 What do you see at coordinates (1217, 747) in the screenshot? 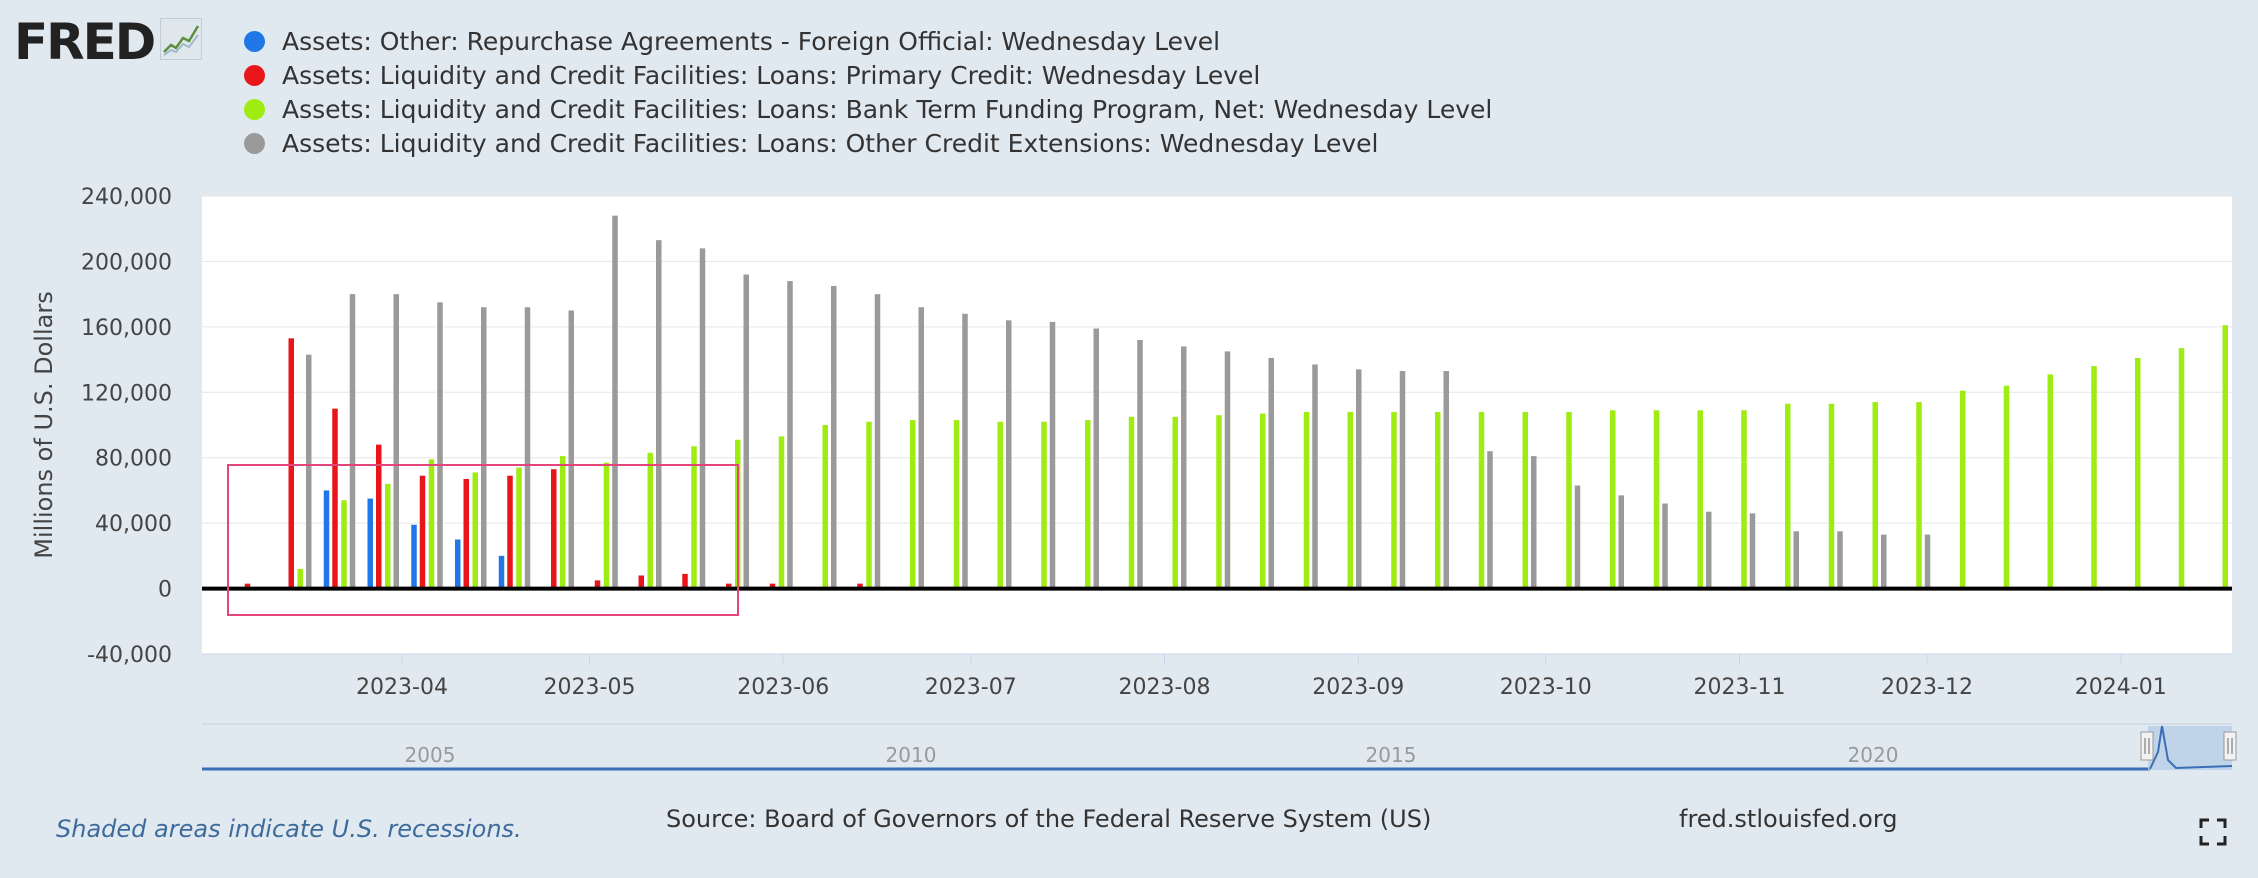
I see `navigator-background` at bounding box center [1217, 747].